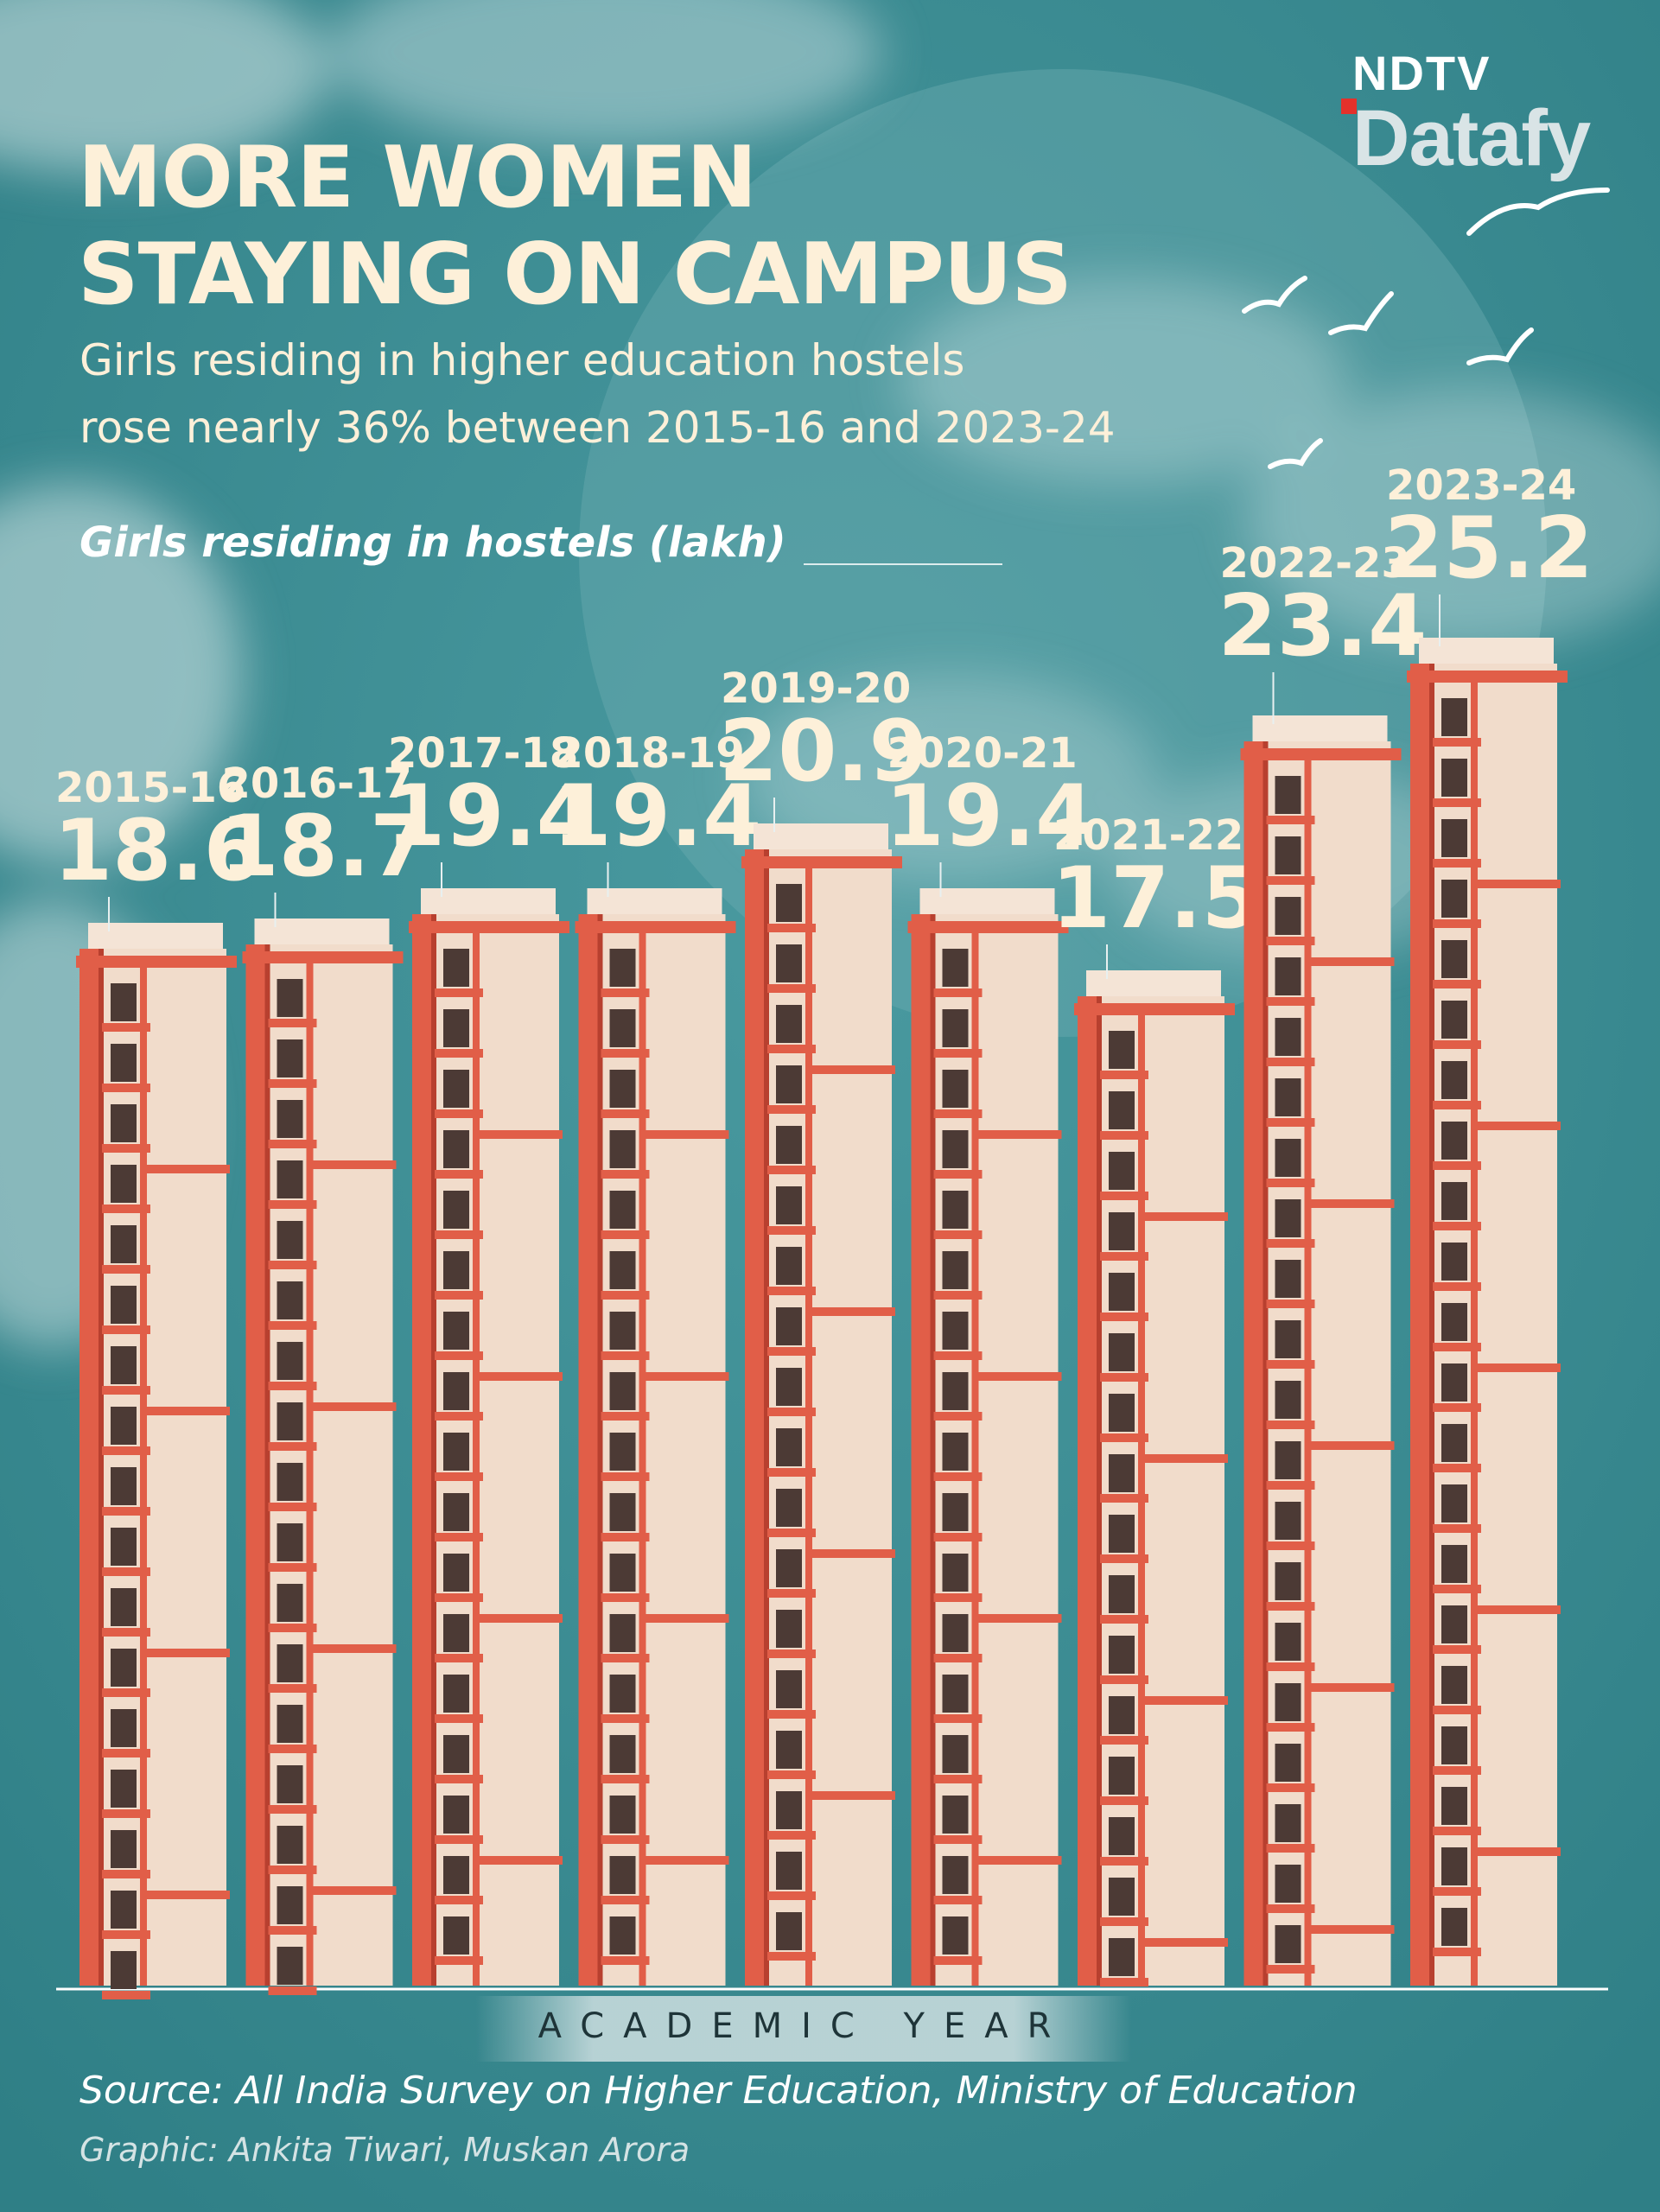 This screenshot has width=1660, height=2212. I want to click on bar-category-label: 2018-19, so click(650, 753).